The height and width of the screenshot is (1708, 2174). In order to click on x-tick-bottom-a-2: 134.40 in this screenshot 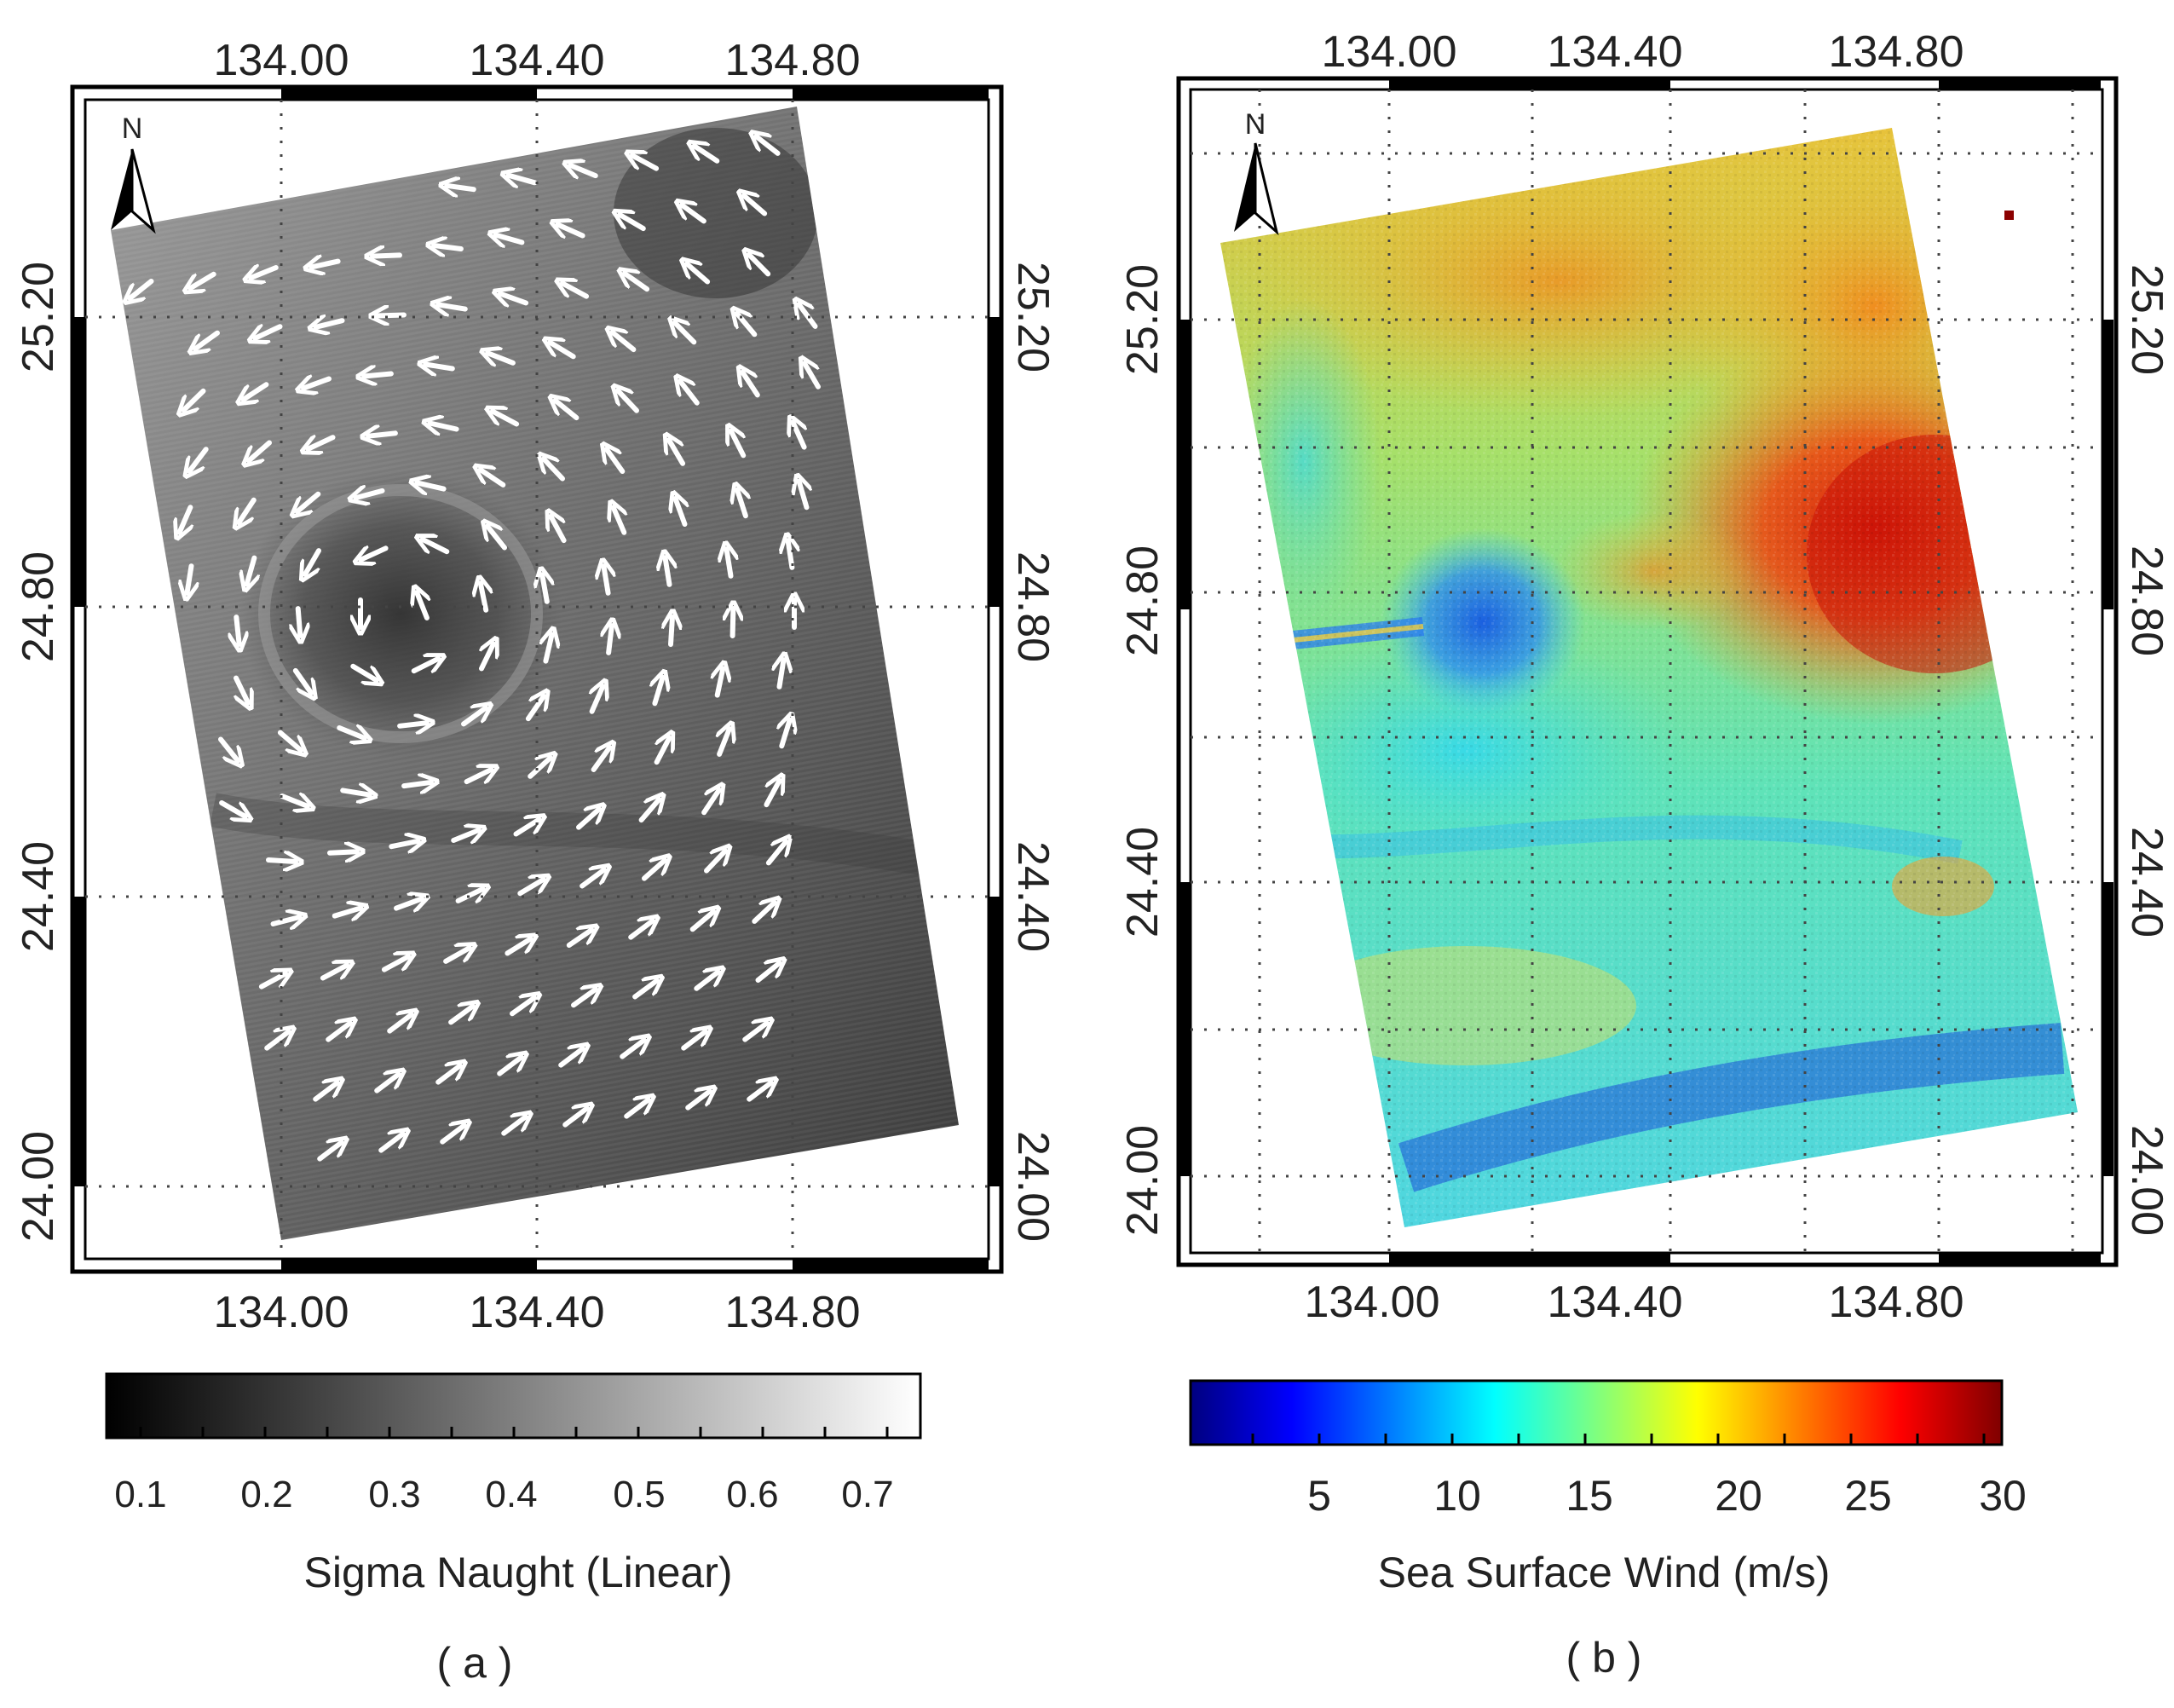, I will do `click(536, 1312)`.